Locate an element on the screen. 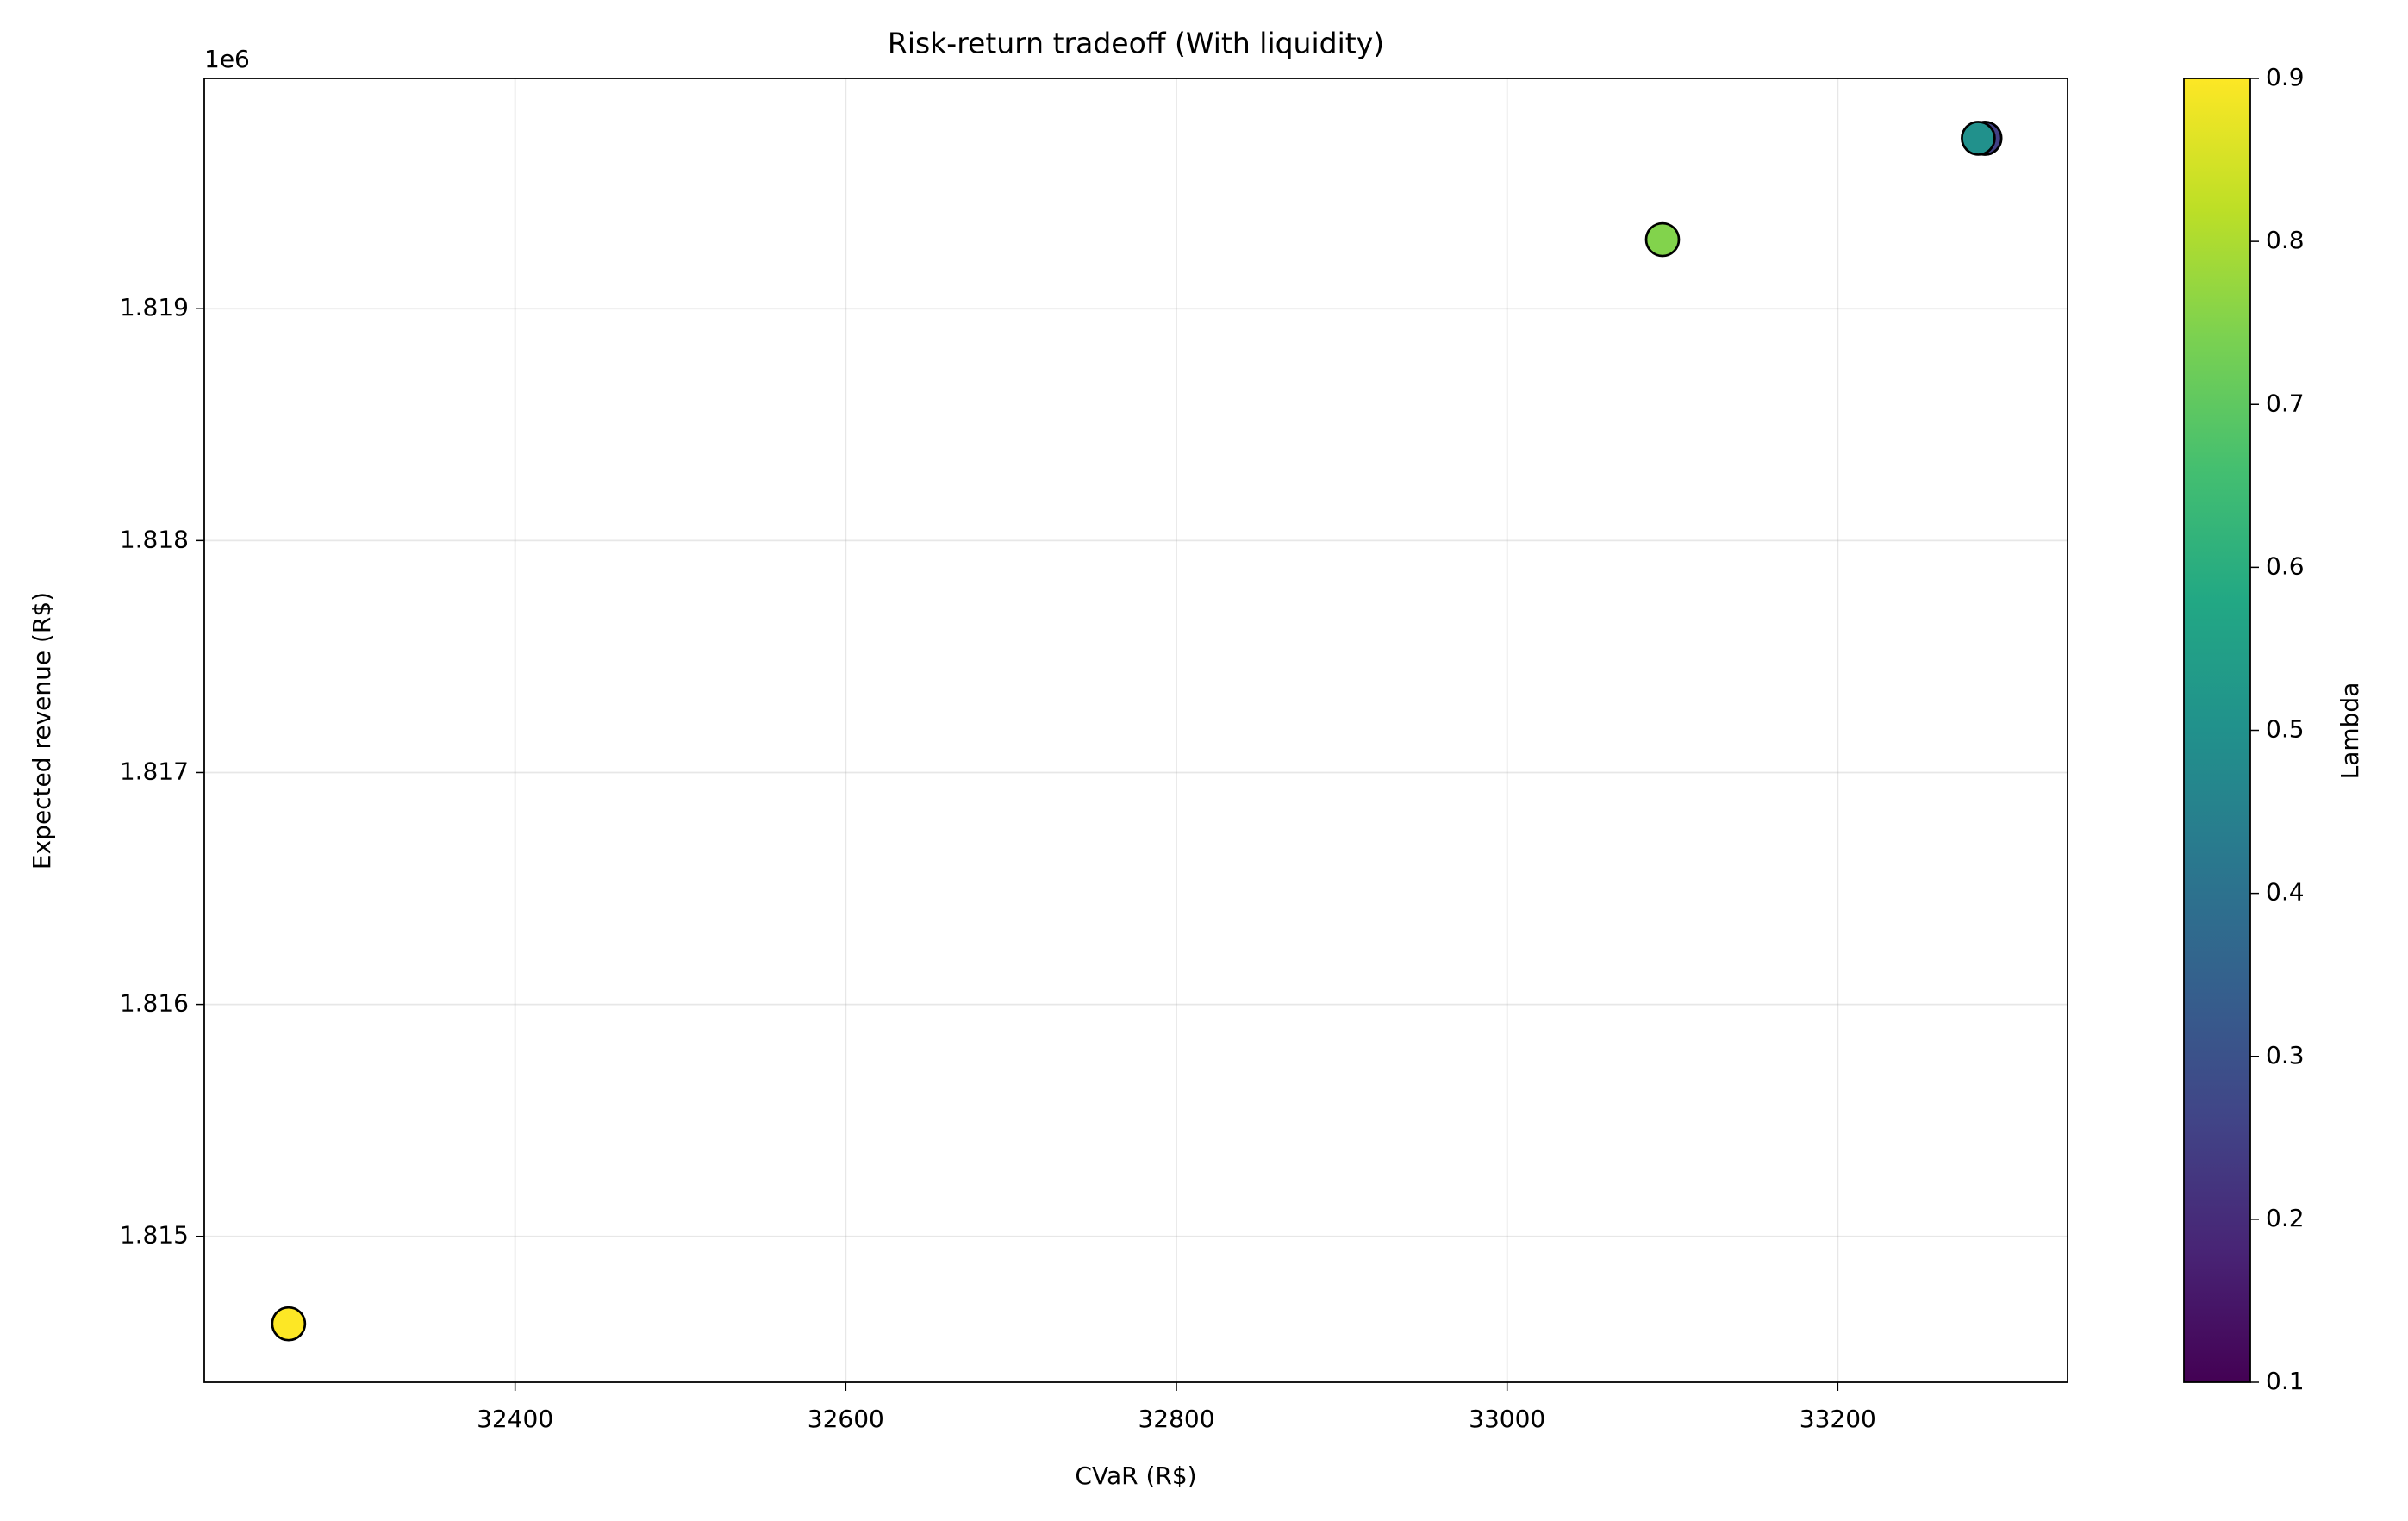  colorbar-tick-label: 0.7 is located at coordinates (2286, 403).